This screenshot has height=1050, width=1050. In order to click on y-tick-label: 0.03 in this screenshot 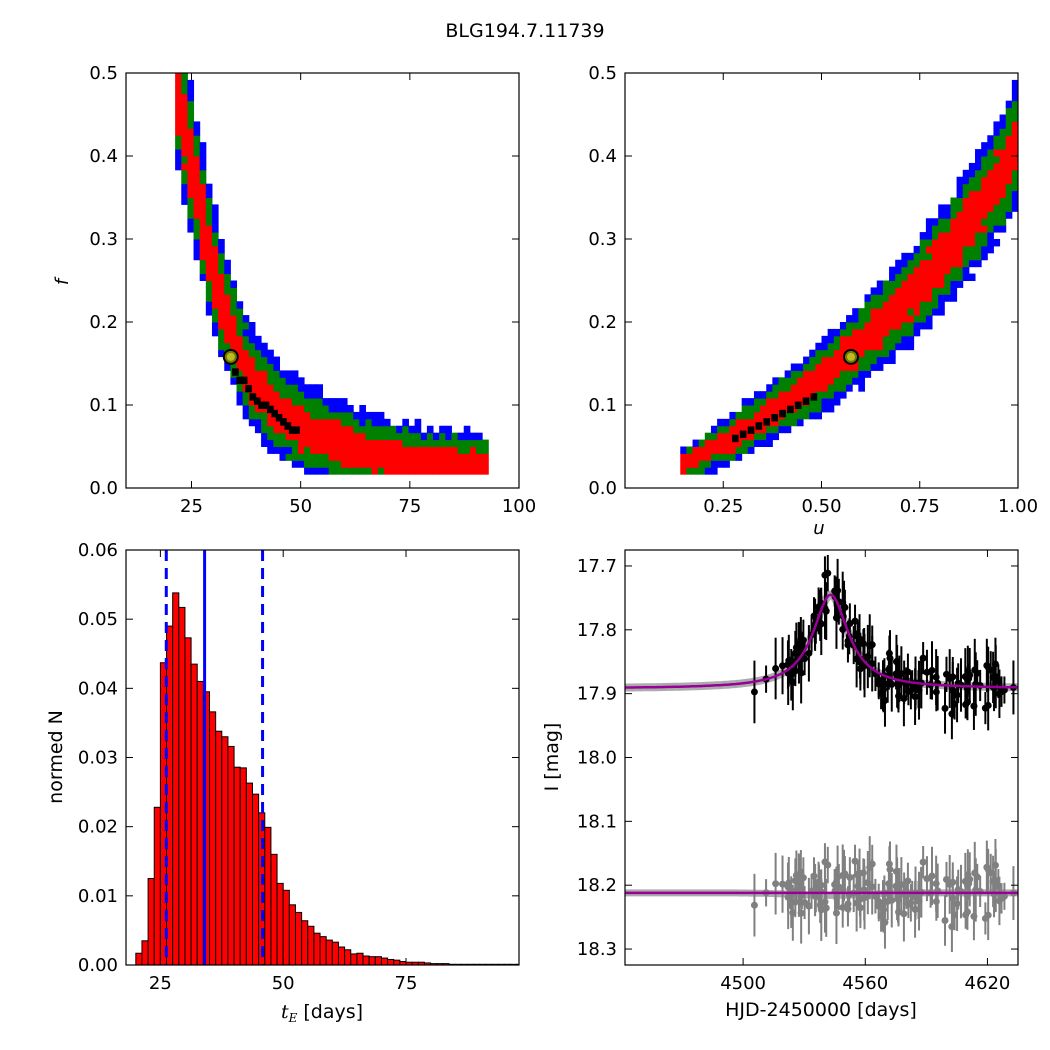, I will do `click(98, 758)`.